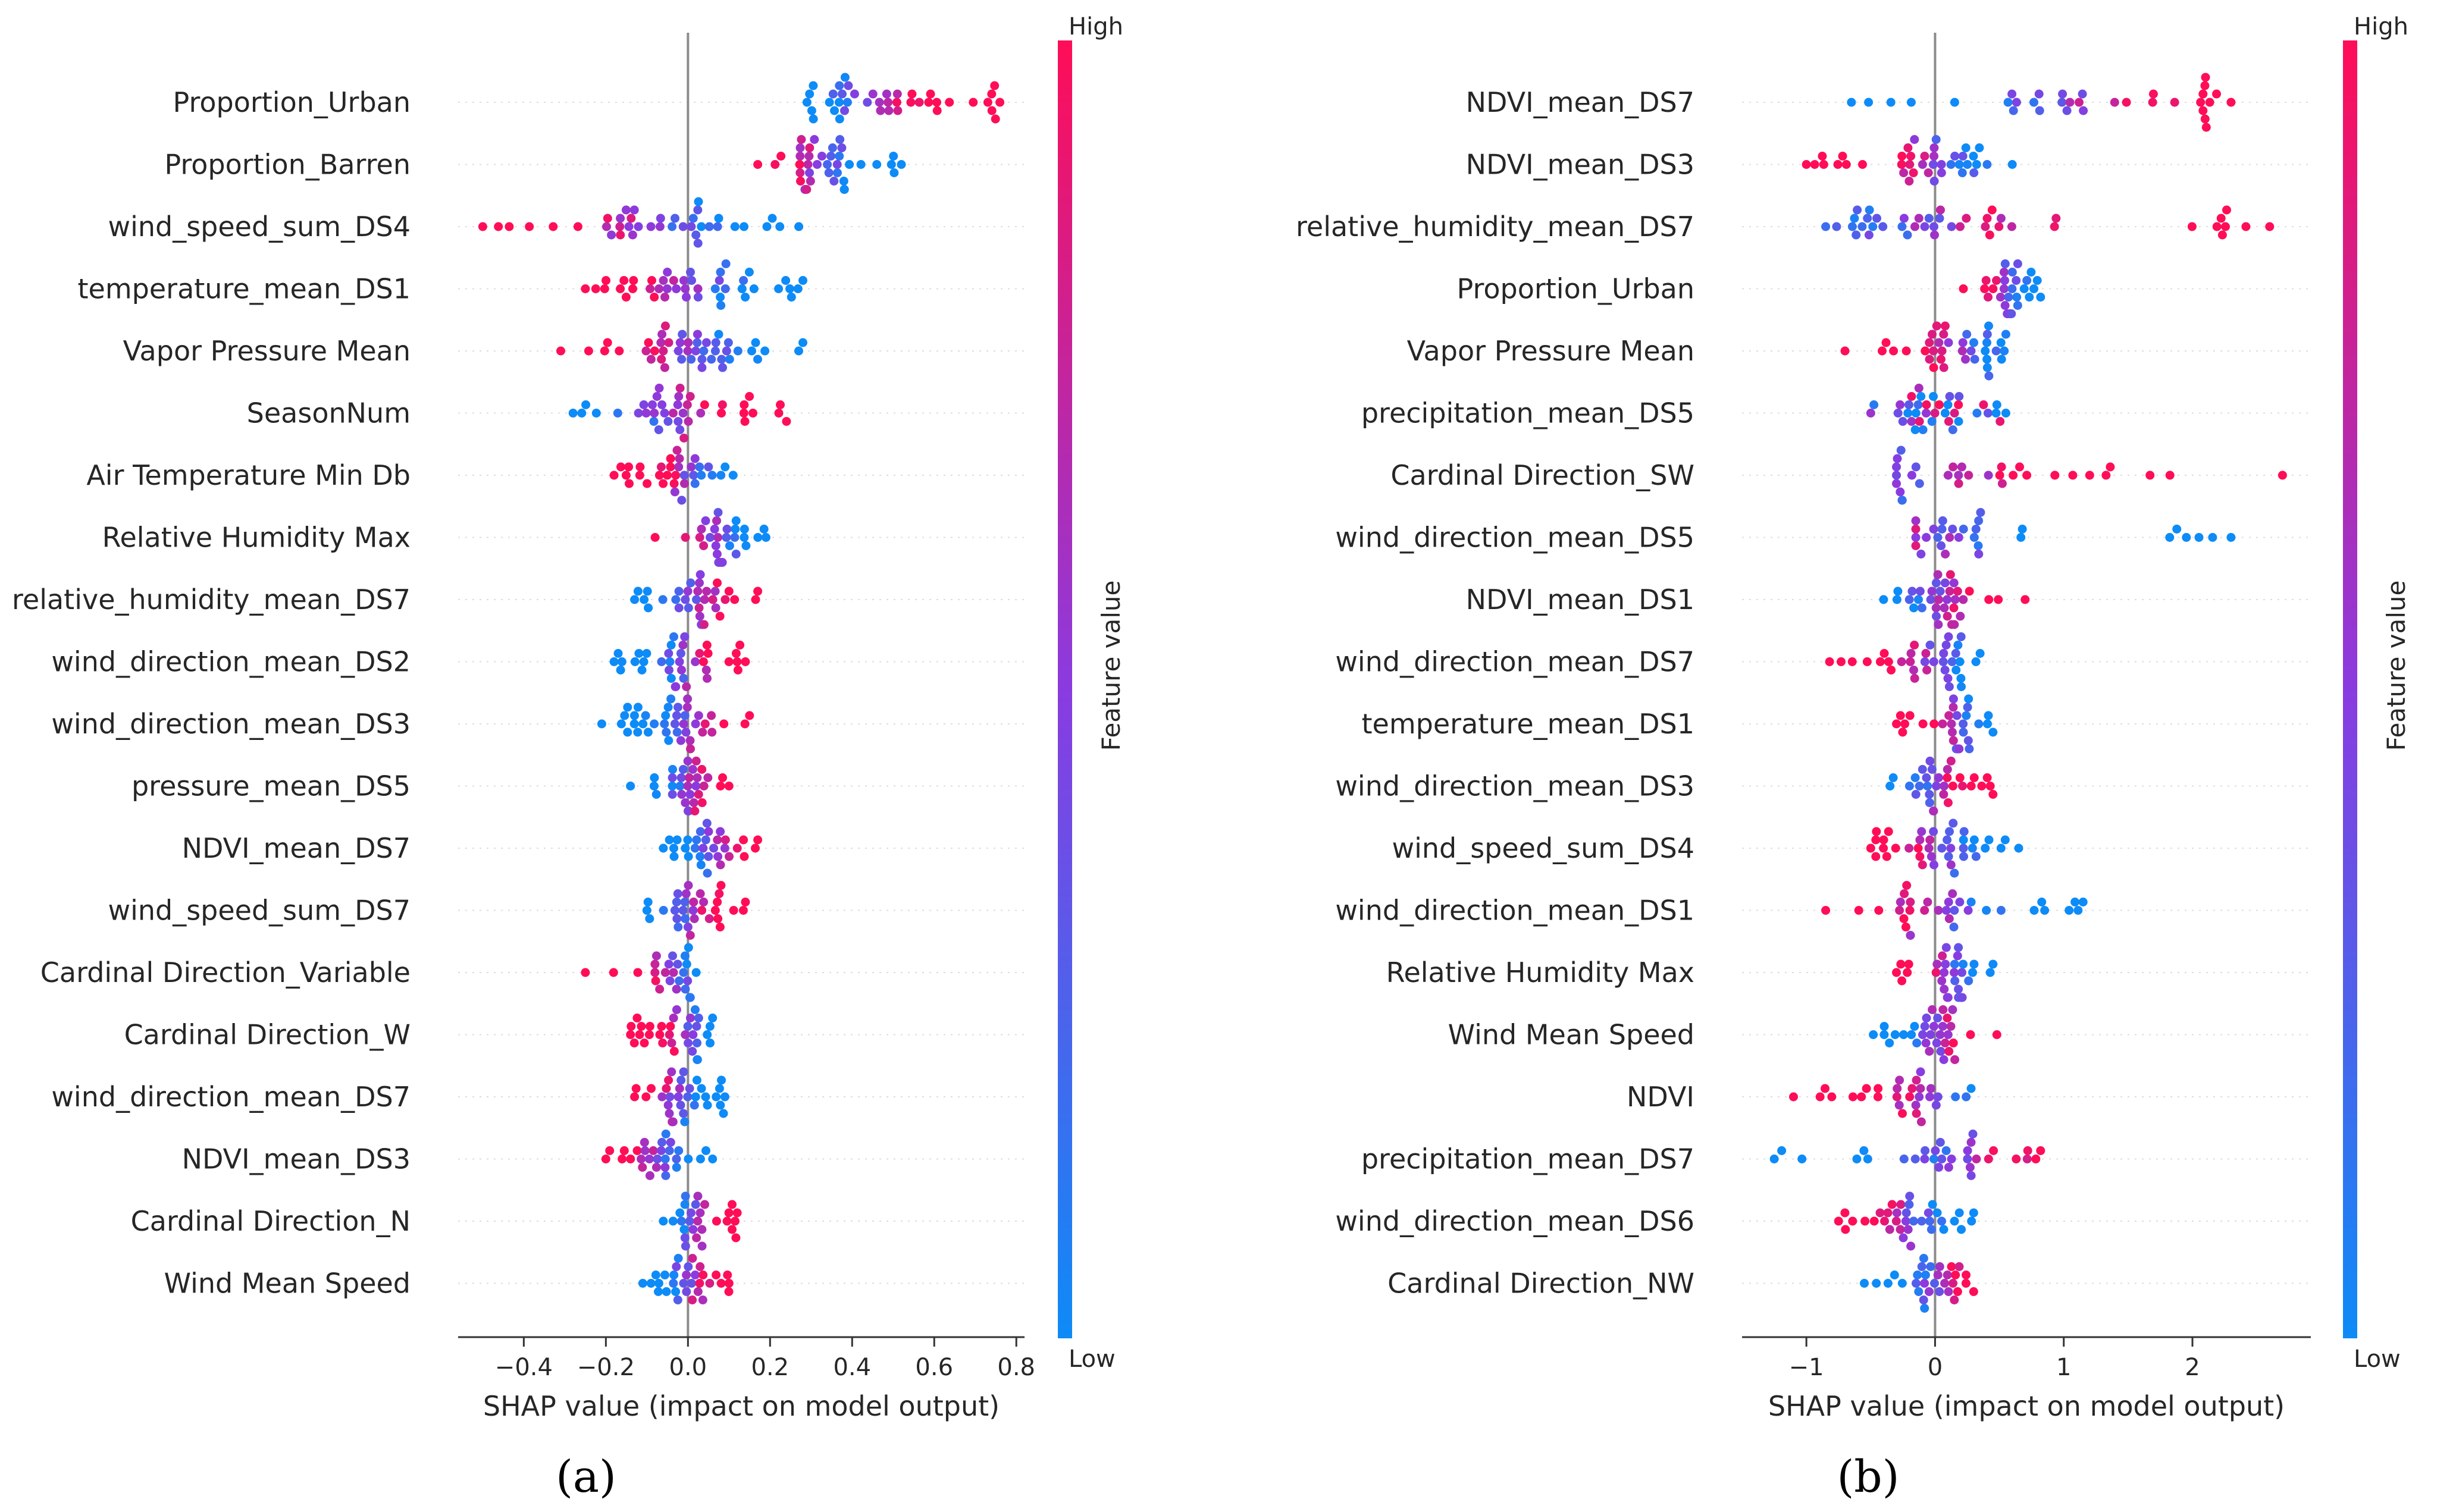 This screenshot has height=1512, width=2456. Describe the element at coordinates (1514, 662) in the screenshot. I see `feature-label: wind_direction_mean_DS7` at that location.